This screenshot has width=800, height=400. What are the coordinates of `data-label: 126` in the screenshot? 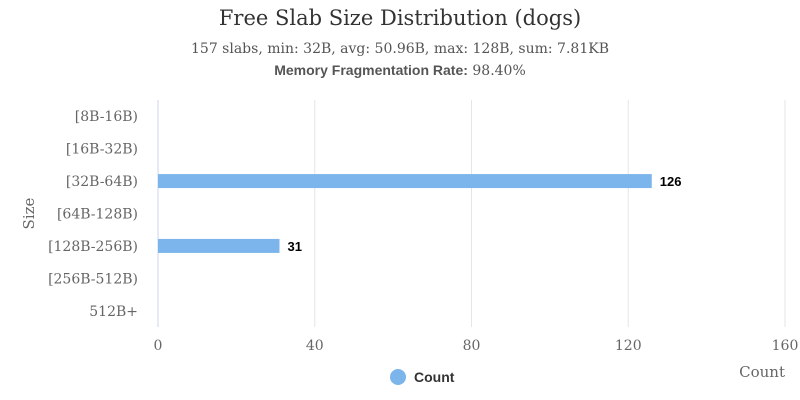 It's located at (671, 181).